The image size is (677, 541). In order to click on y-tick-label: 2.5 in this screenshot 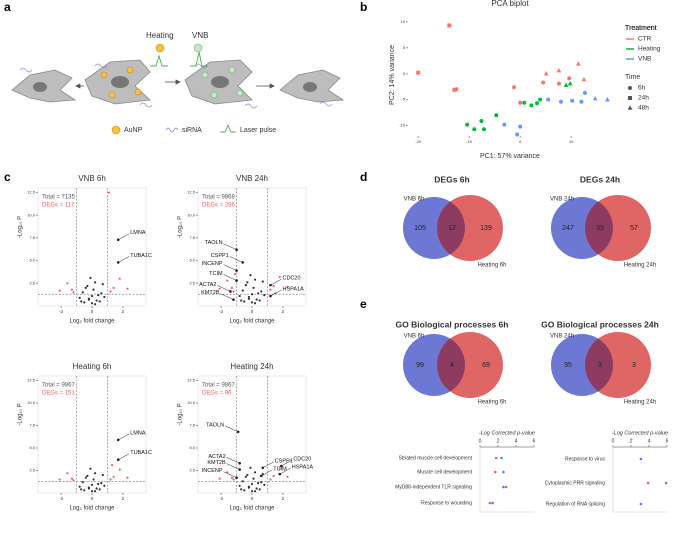, I will do `click(32, 470)`.